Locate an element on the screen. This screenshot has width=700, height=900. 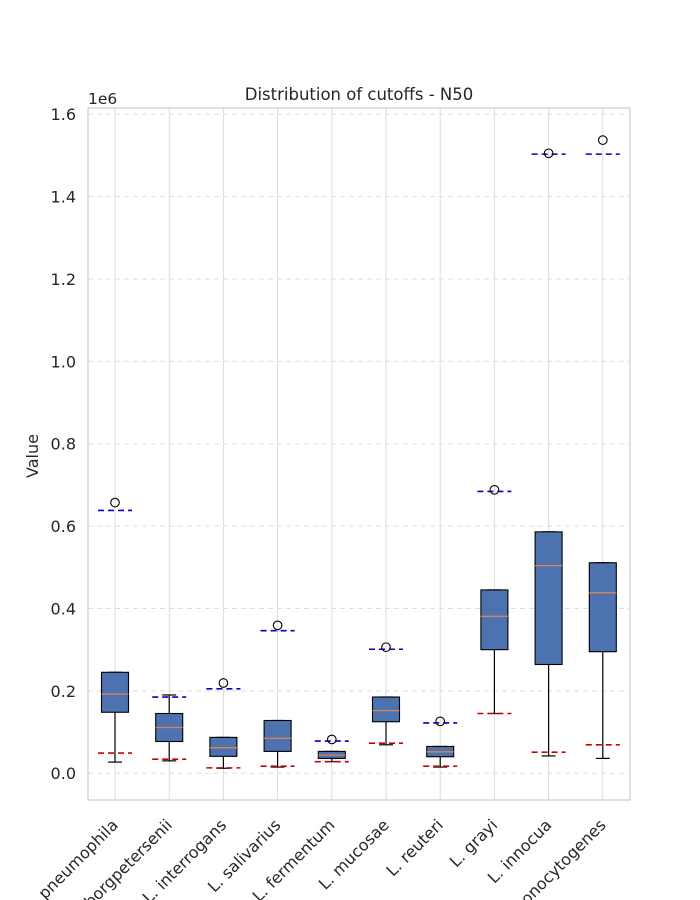
y-tick-label: 1.2 is located at coordinates (63, 279).